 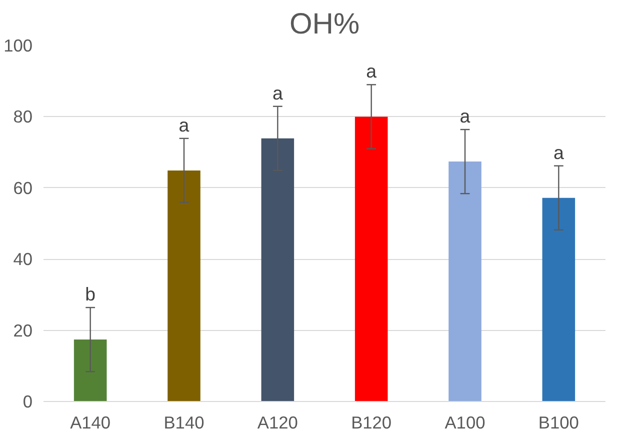 What do you see at coordinates (465, 422) in the screenshot?
I see `x-tick-label: A100` at bounding box center [465, 422].